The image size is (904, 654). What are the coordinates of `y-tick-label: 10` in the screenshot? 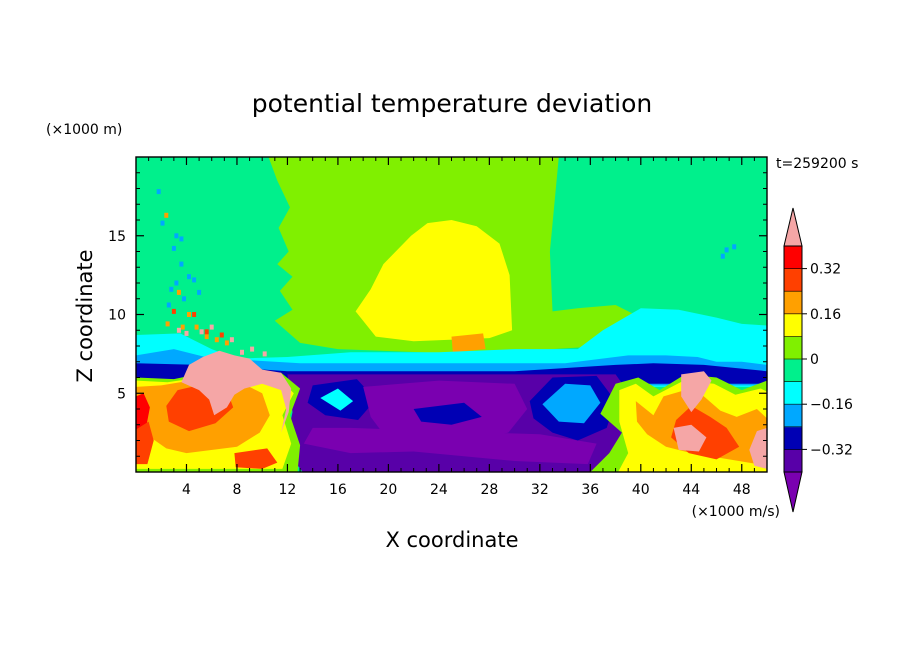 It's located at (117, 316).